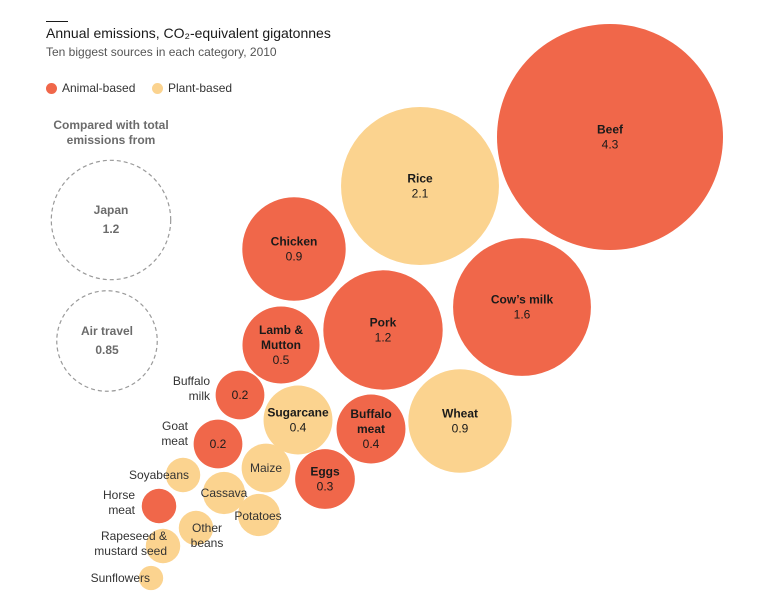 The height and width of the screenshot is (596, 772). Describe the element at coordinates (370, 414) in the screenshot. I see `bubble-label-buffalo-meat: Buffalo` at that location.